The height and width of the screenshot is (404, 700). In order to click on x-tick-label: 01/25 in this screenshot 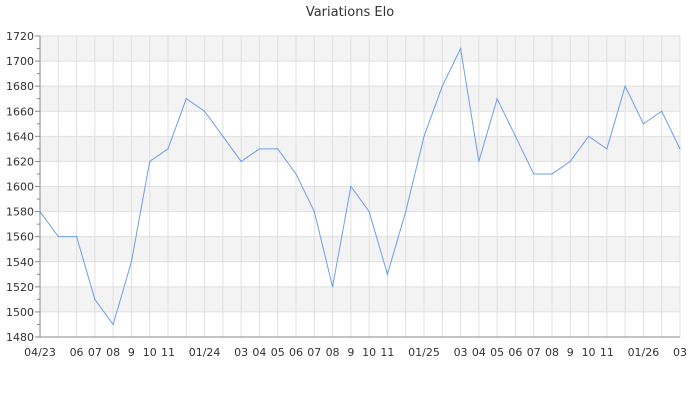, I will do `click(424, 352)`.